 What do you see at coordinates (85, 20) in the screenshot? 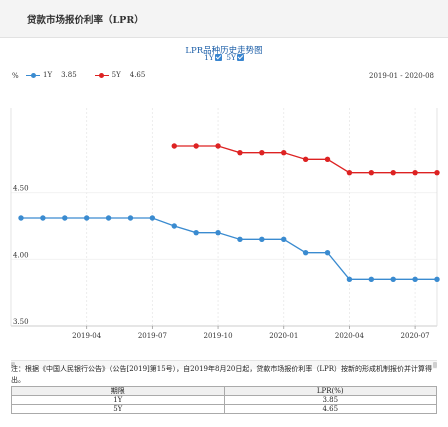
I see `page-title: 贷款市场报价利率（LPR）` at bounding box center [85, 20].